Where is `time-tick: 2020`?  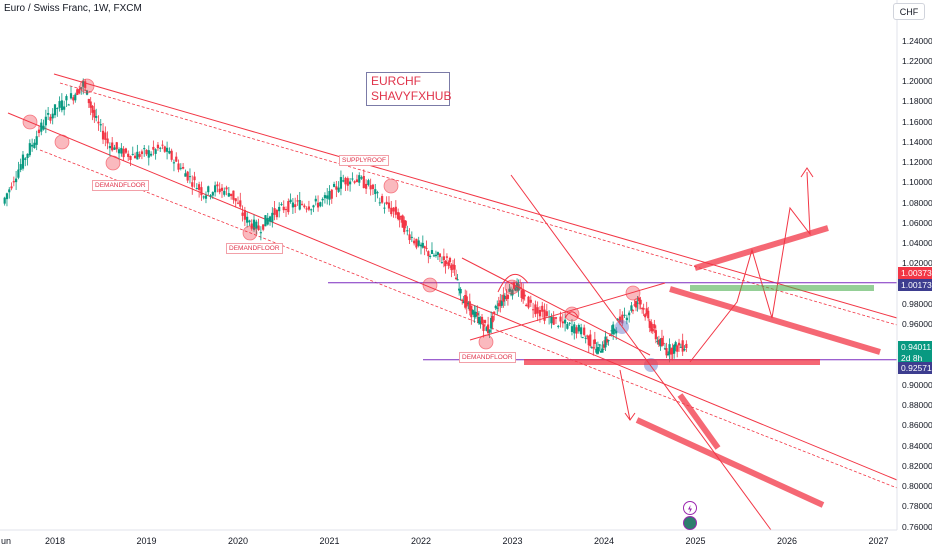 time-tick: 2020 is located at coordinates (238, 541).